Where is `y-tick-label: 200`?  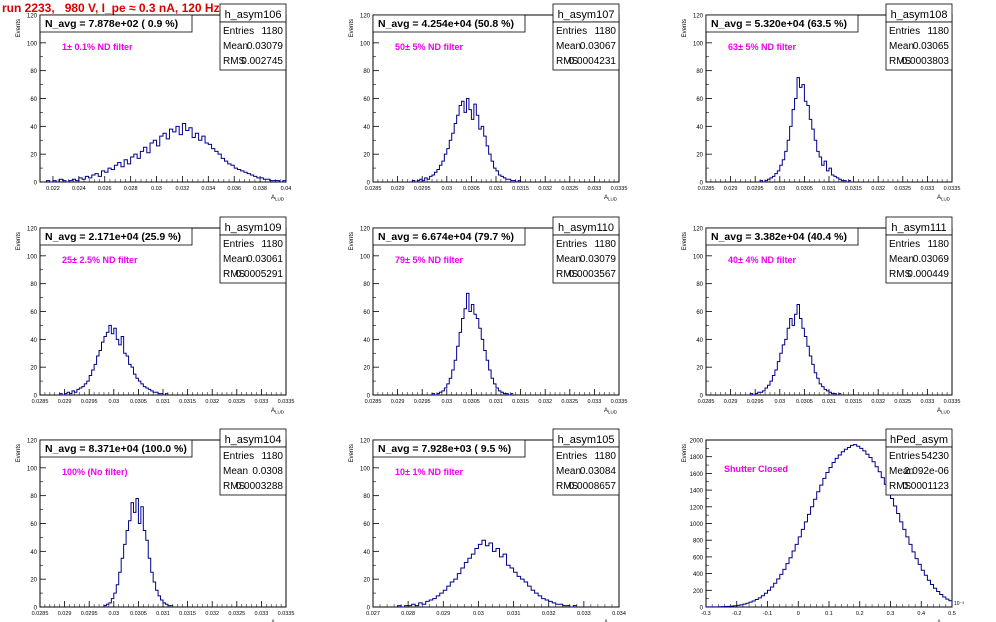 y-tick-label: 200 is located at coordinates (698, 592).